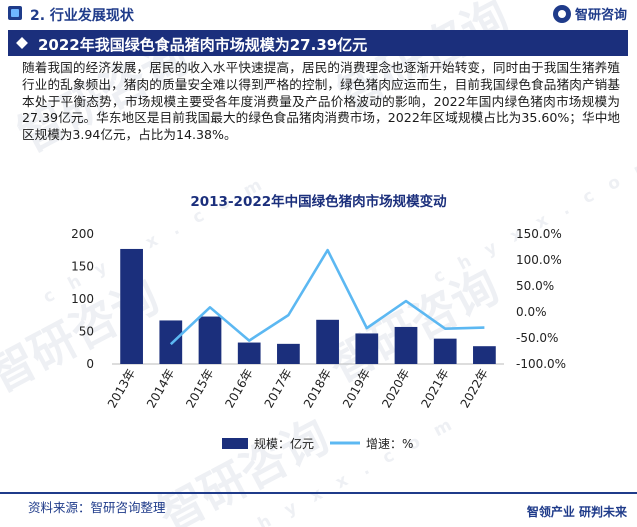 The image size is (637, 527). What do you see at coordinates (82, 234) in the screenshot?
I see `left-axis-tick-label: 200` at bounding box center [82, 234].